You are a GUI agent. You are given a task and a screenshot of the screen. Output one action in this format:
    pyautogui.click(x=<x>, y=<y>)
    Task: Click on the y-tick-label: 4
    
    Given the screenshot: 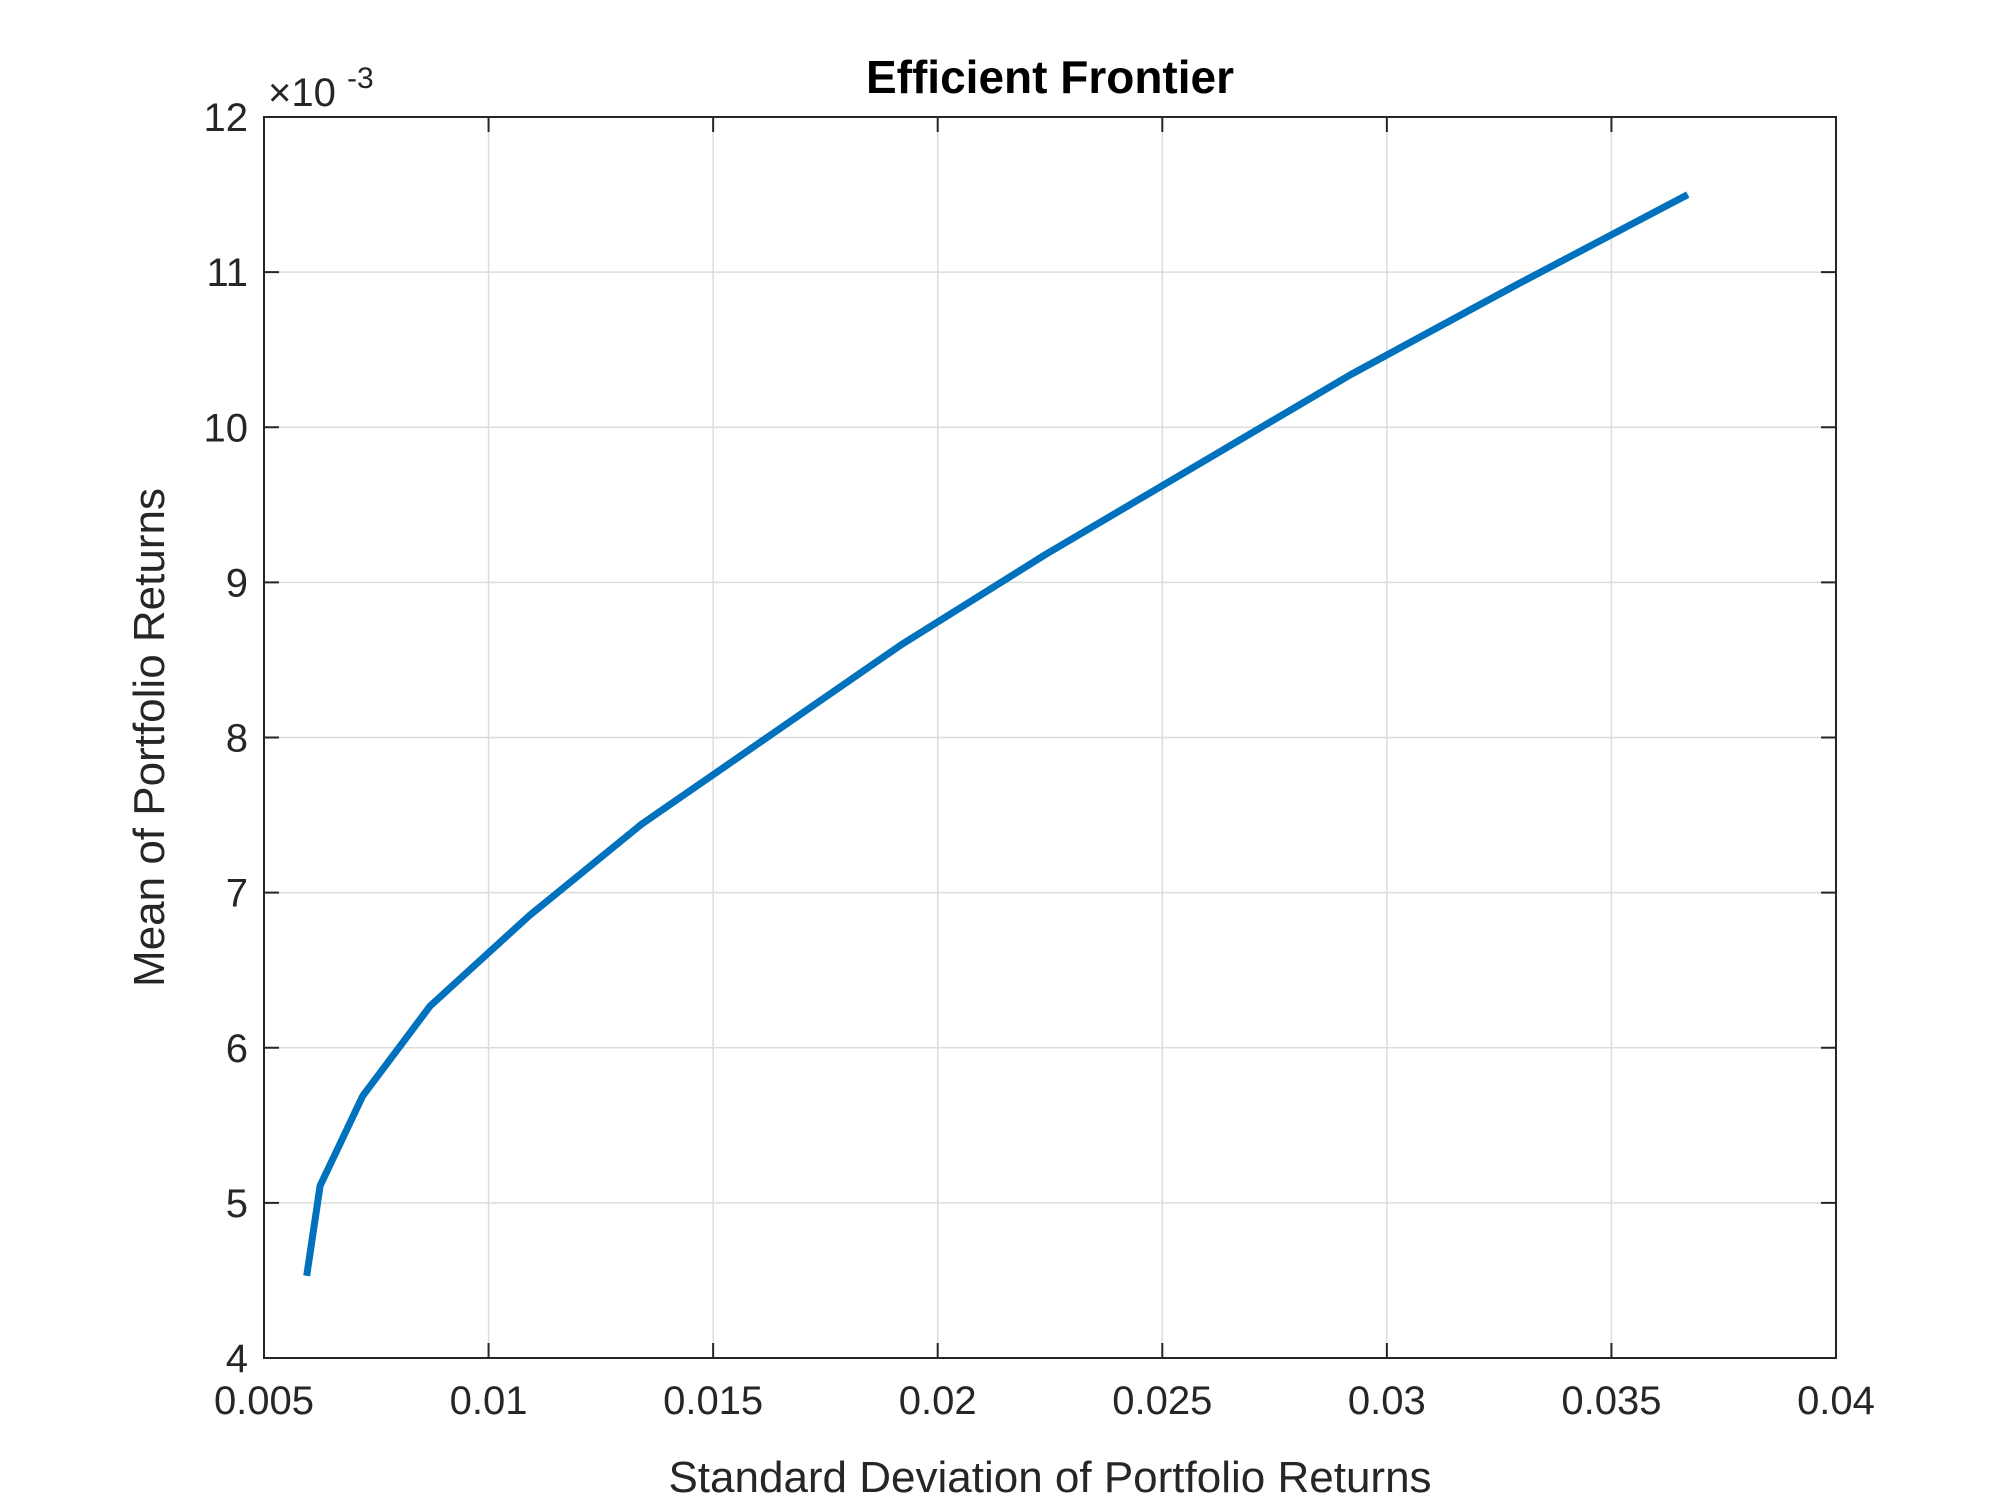 What is the action you would take?
    pyautogui.click(x=237, y=1359)
    